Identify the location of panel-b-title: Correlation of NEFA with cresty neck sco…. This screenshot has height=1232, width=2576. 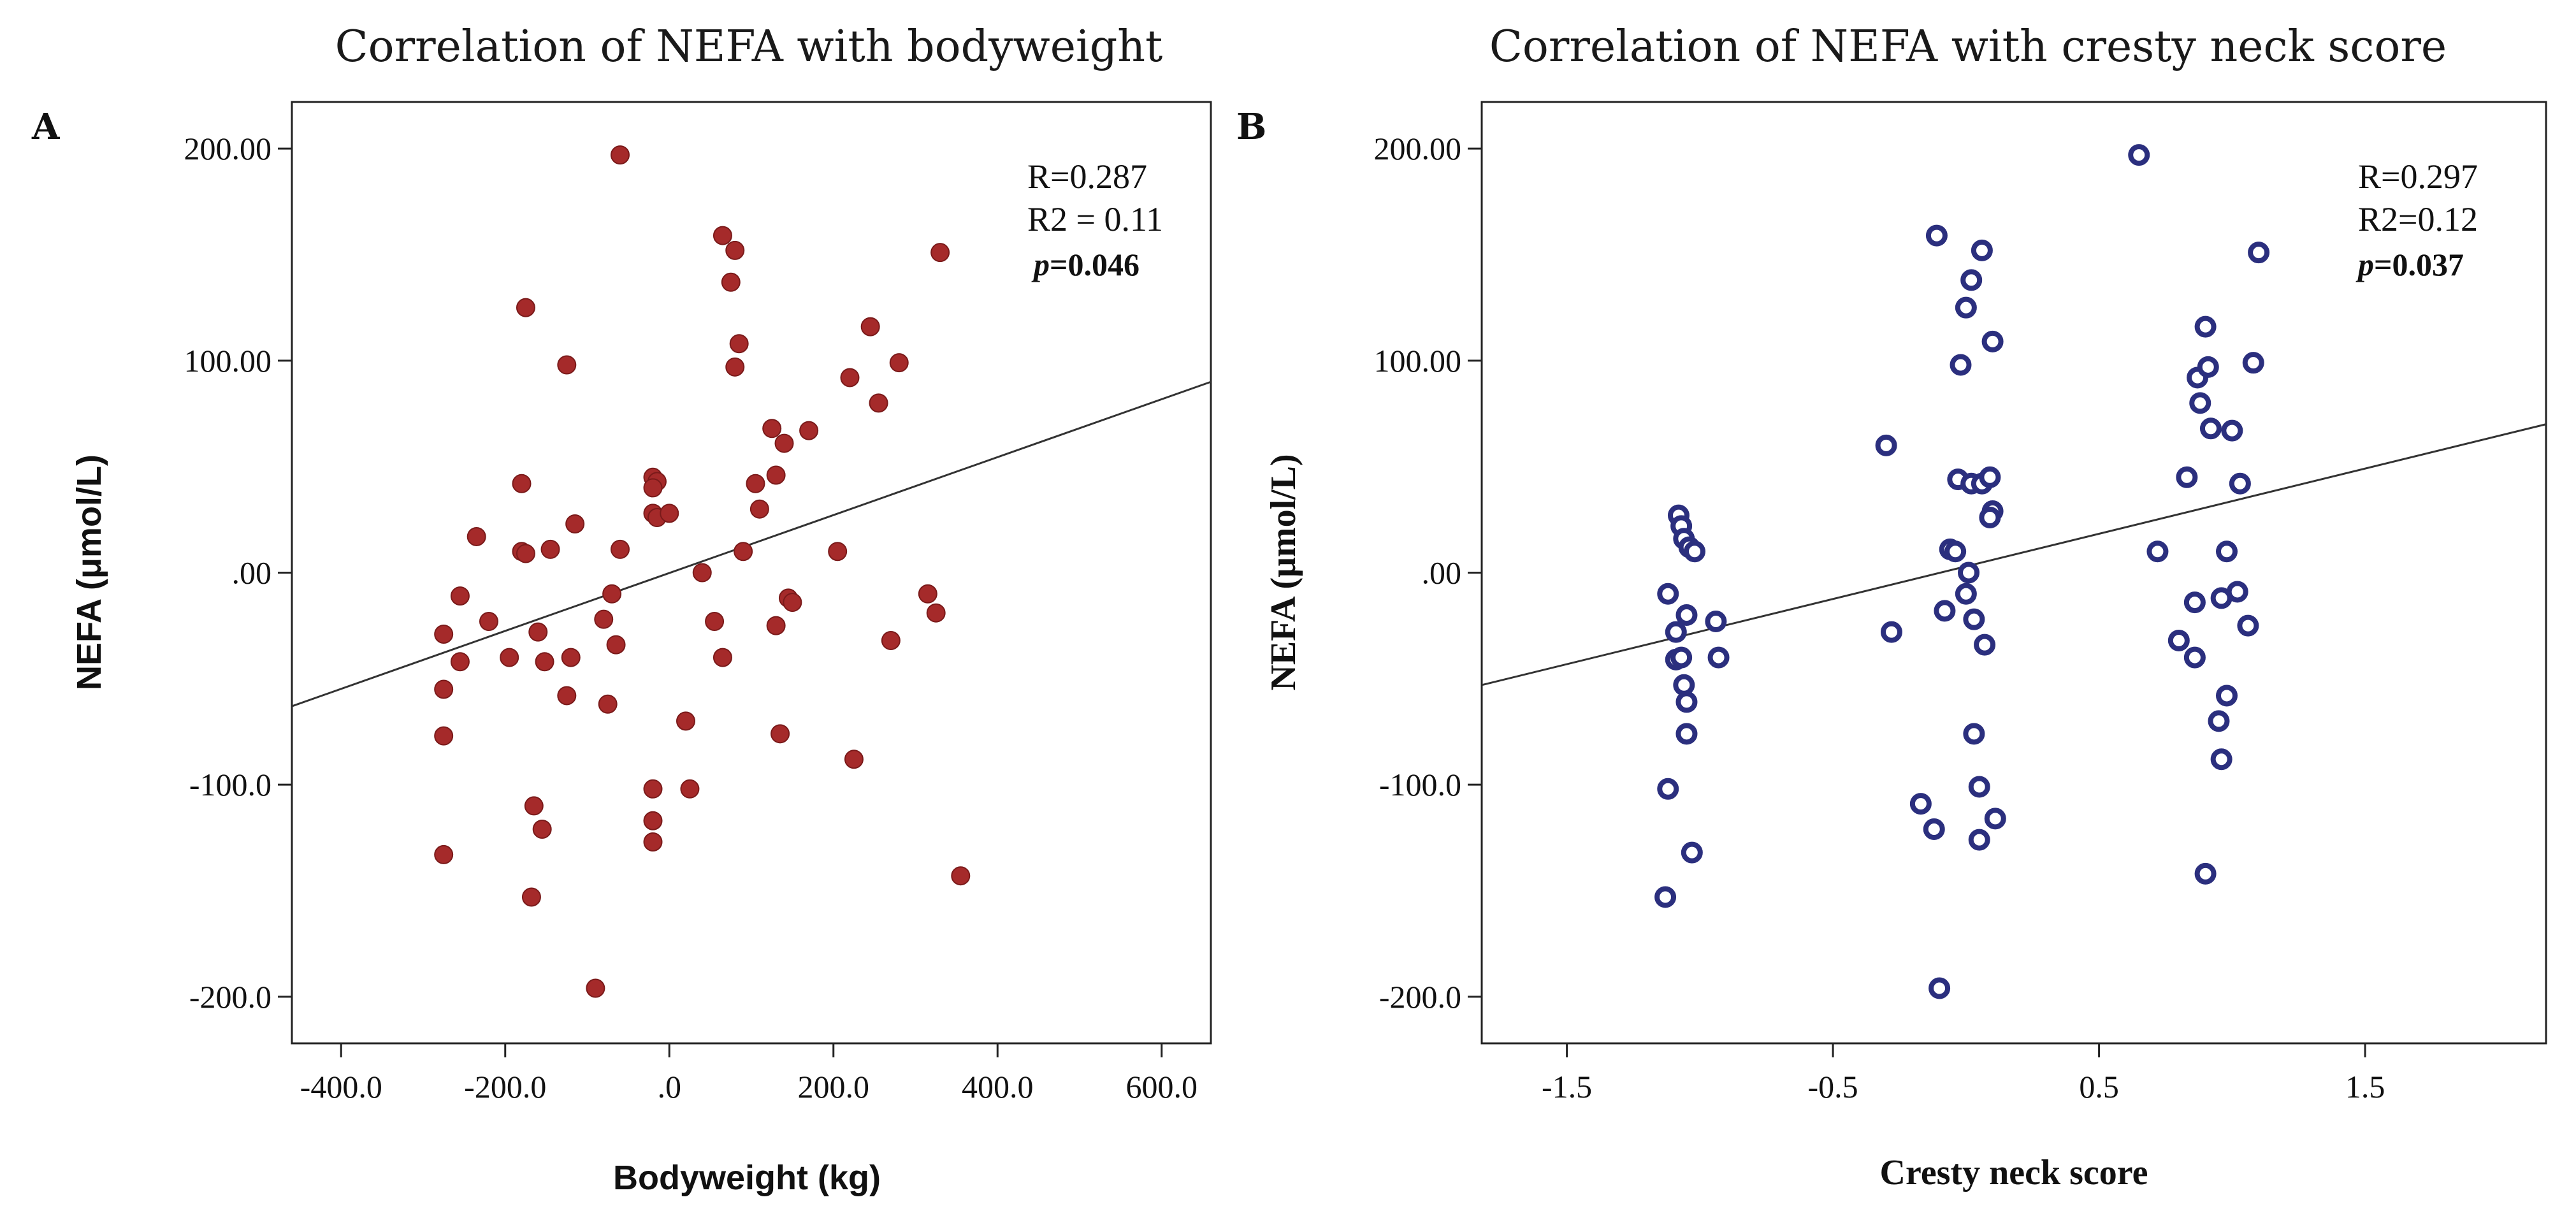
(1968, 47).